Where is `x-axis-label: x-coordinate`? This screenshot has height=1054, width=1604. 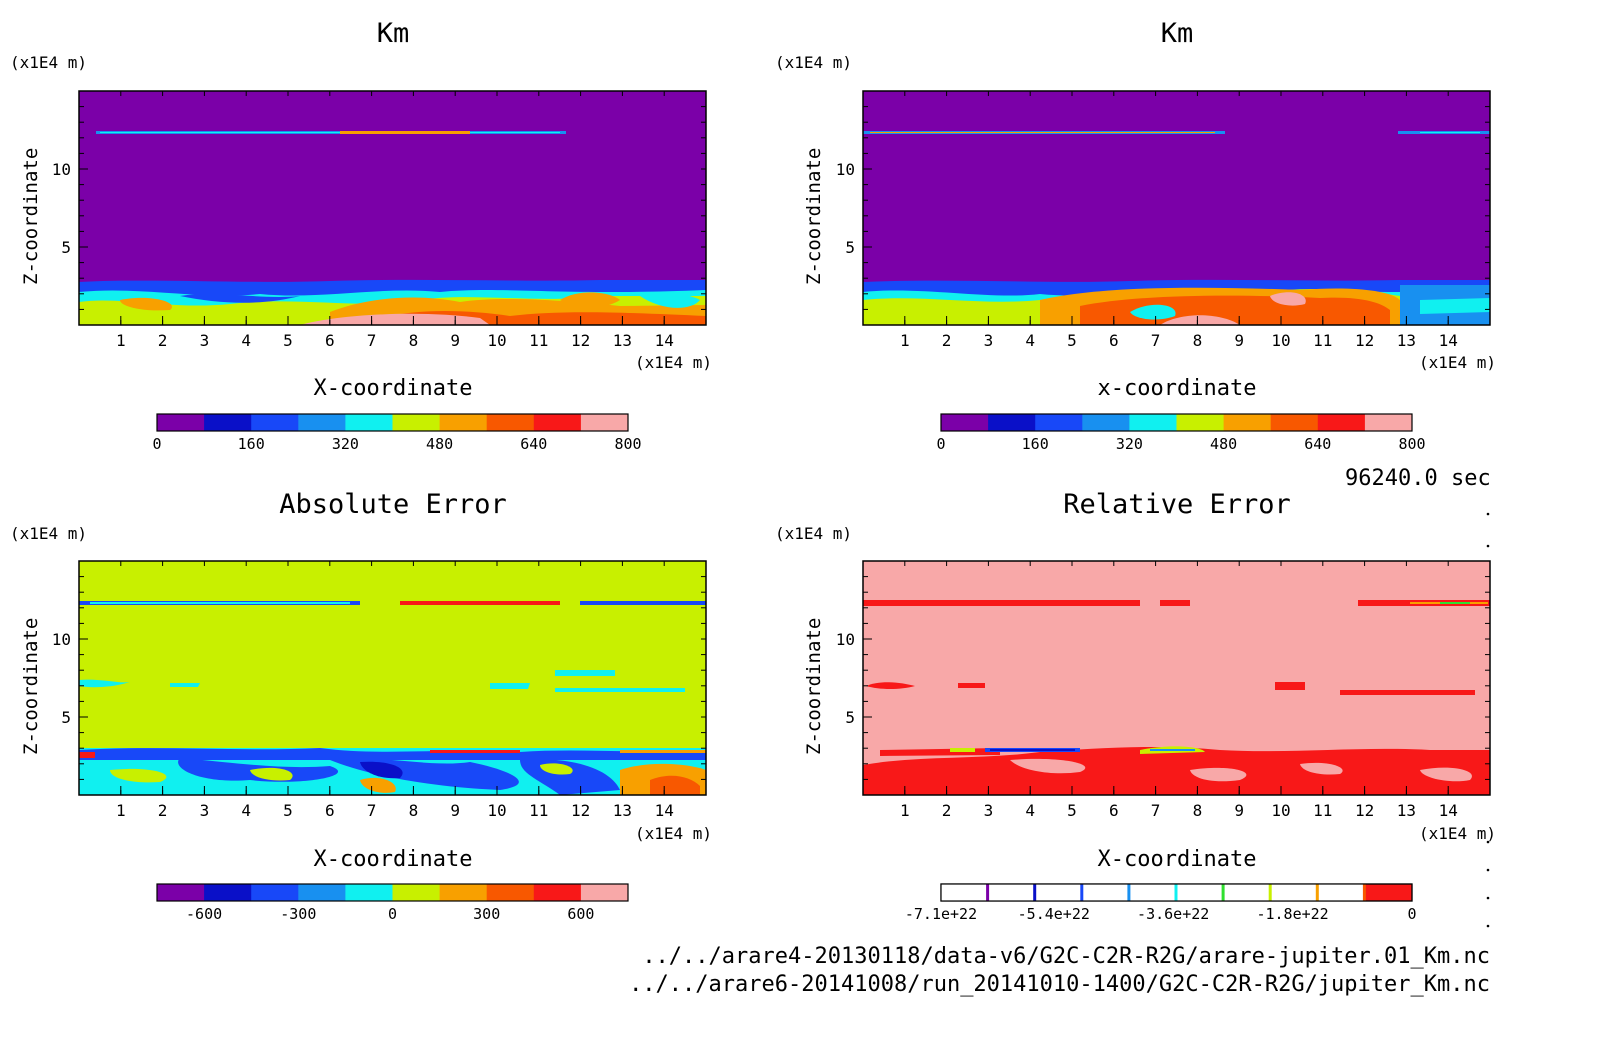
x-axis-label: x-coordinate is located at coordinates (1177, 388).